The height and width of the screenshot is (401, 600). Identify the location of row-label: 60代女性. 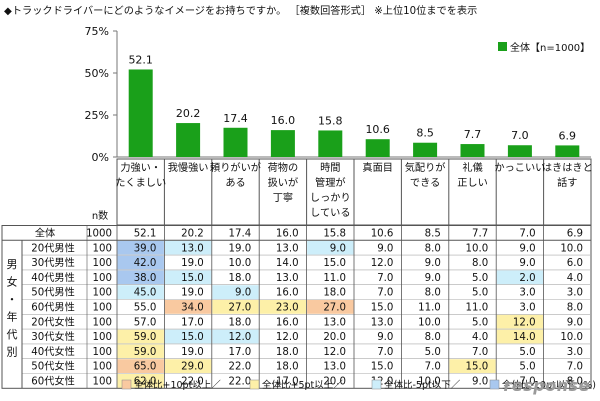
(53, 381).